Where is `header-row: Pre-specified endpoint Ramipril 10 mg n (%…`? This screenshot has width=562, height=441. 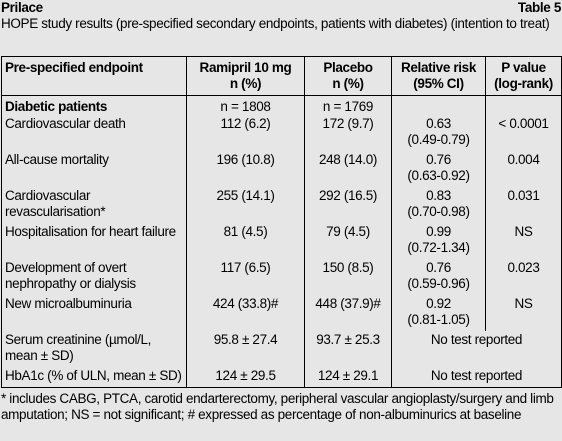
header-row: Pre-specified endpoint Ramipril 10 mg n (%… is located at coordinates (281, 76).